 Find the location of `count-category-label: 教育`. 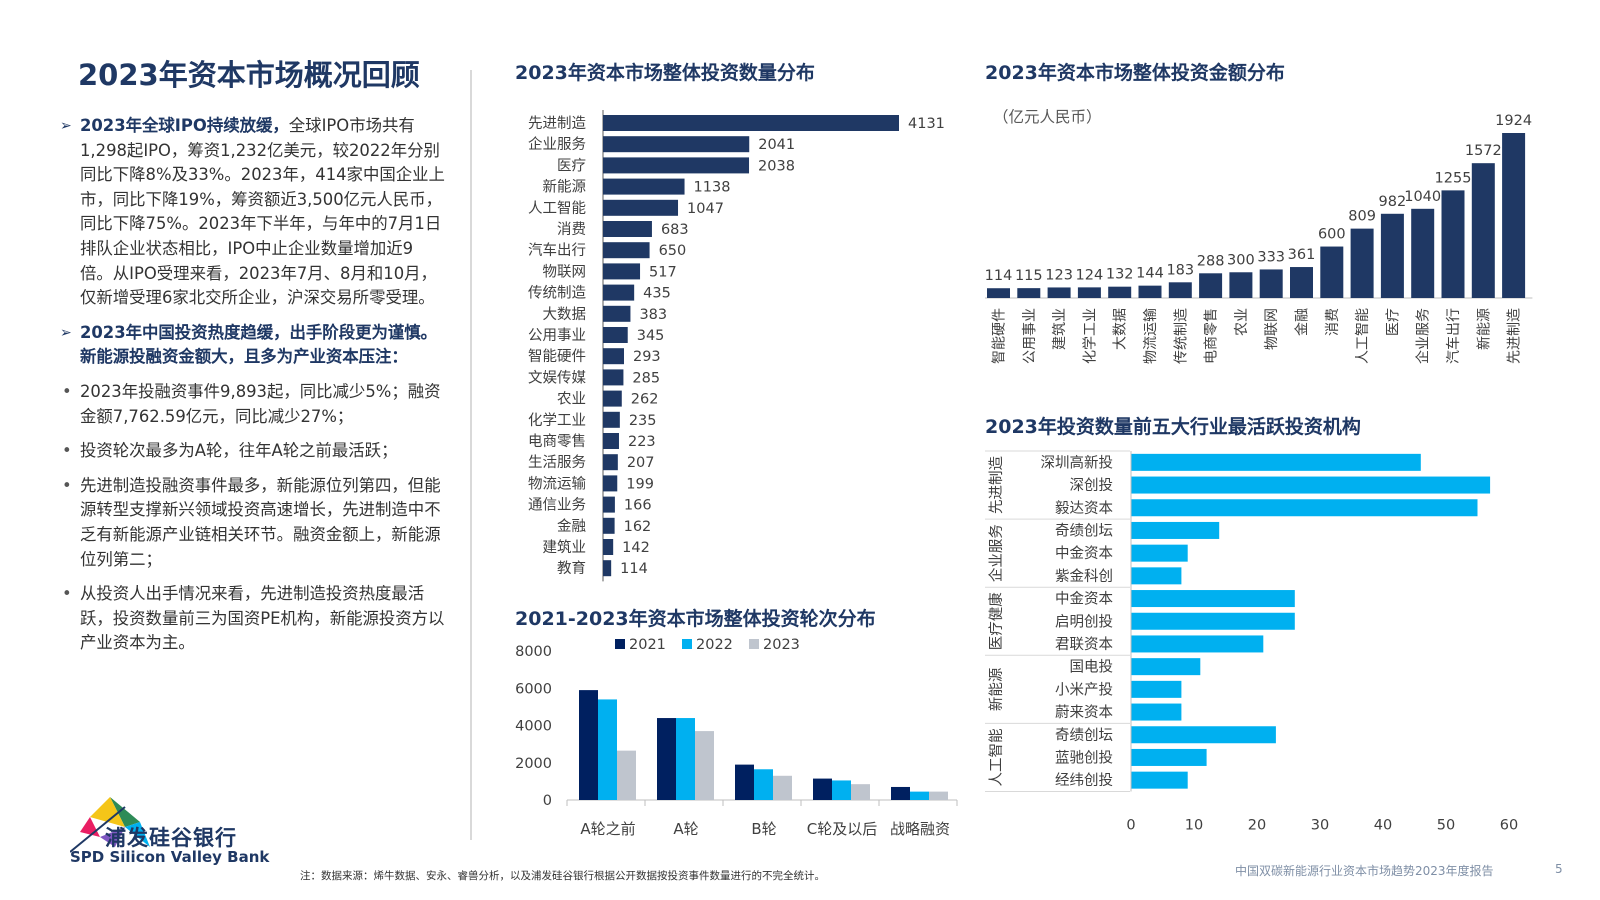

count-category-label: 教育 is located at coordinates (571, 568).